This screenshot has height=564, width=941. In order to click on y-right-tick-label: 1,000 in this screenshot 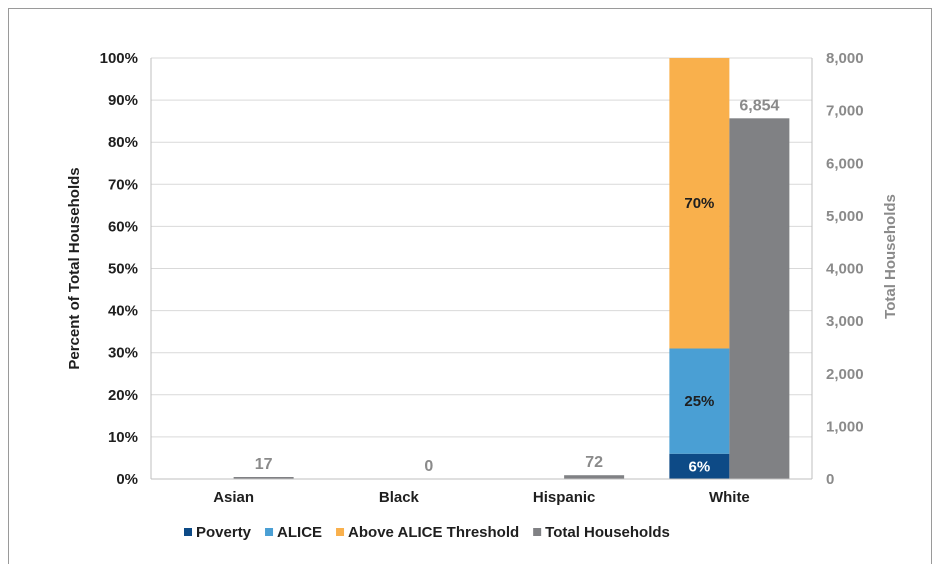, I will do `click(845, 426)`.